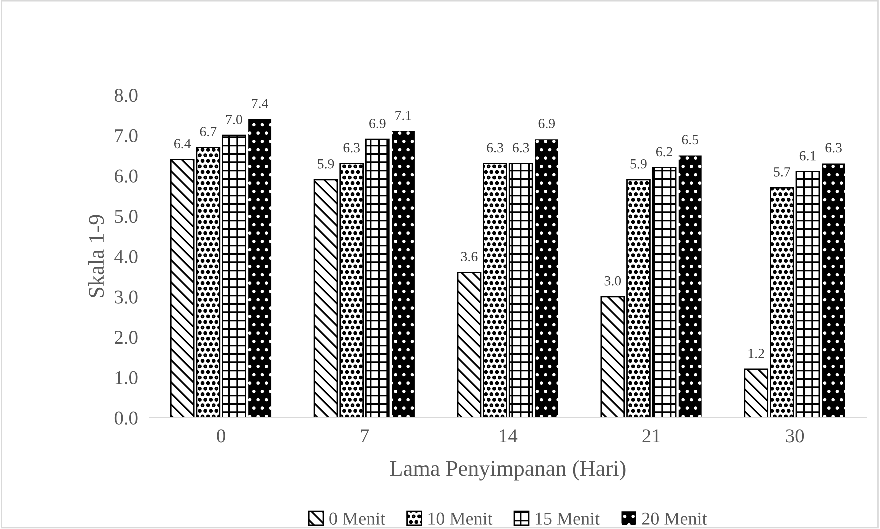 Image resolution: width=880 pixels, height=529 pixels. What do you see at coordinates (183, 144) in the screenshot?
I see `data-label: 6.4` at bounding box center [183, 144].